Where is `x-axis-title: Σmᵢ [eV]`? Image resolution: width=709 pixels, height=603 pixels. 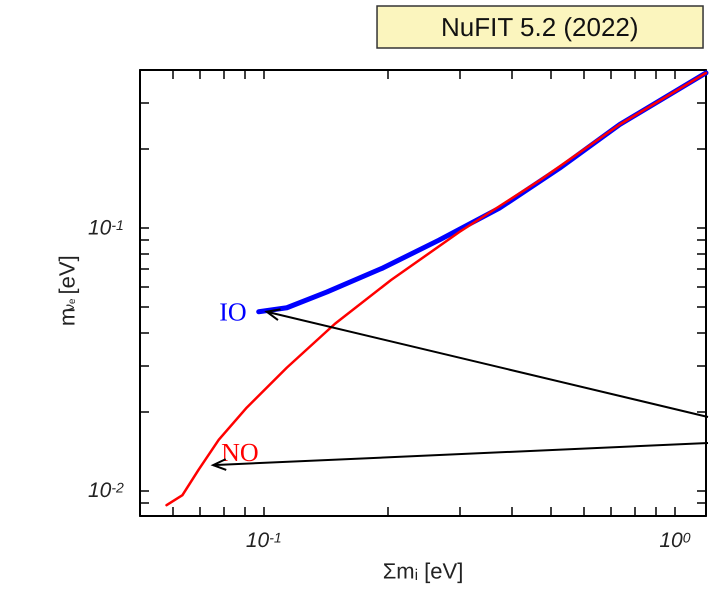 x-axis-title: Σmᵢ [eV] is located at coordinates (423, 571).